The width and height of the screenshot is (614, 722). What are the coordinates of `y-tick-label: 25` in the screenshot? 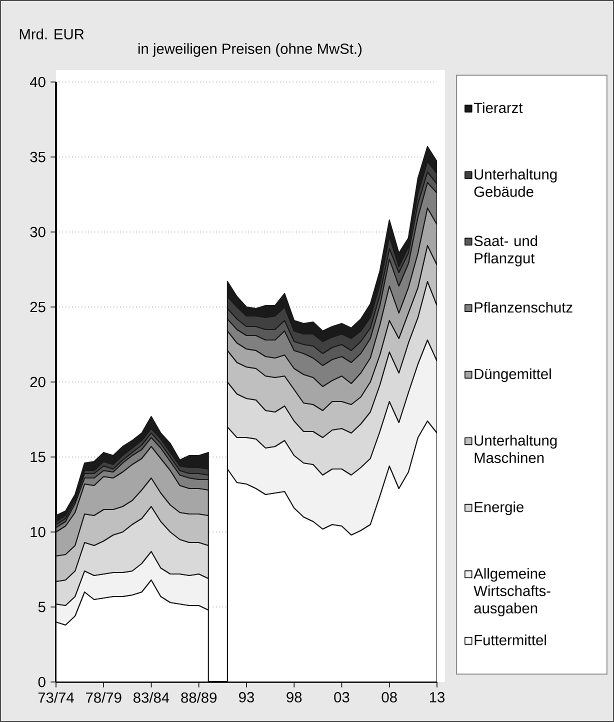 It's located at (38, 307).